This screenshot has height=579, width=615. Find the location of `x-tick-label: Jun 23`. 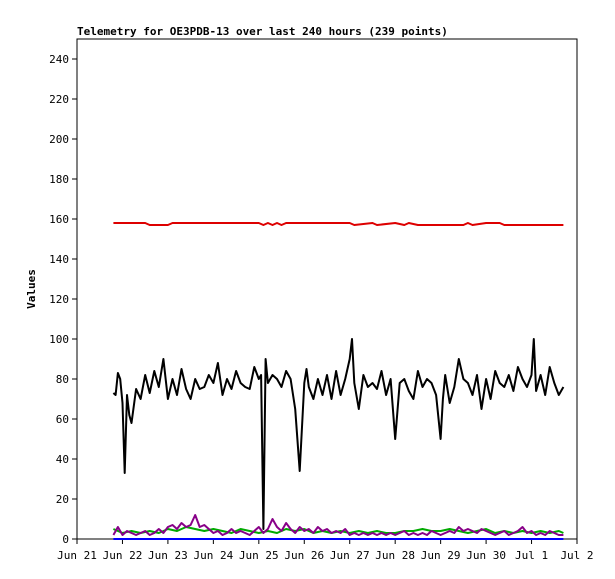

x-tick-label: Jun 23 is located at coordinates (168, 555).